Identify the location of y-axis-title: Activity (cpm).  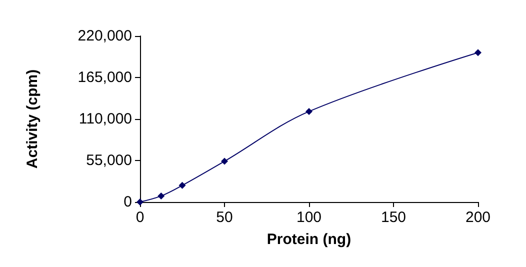
(32, 119).